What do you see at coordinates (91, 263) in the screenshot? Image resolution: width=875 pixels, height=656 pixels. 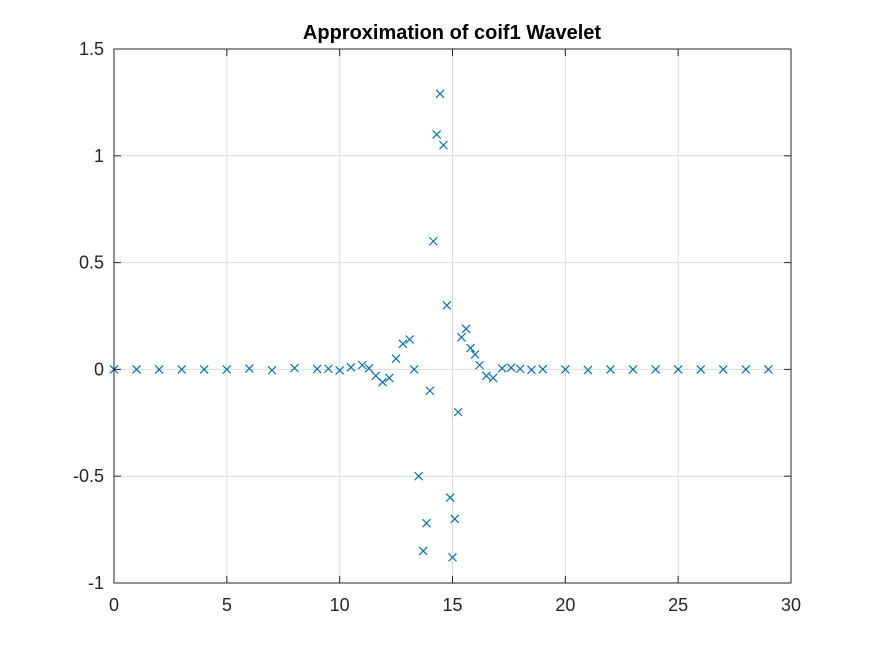 I see `y-tick-label: 0.5` at bounding box center [91, 263].